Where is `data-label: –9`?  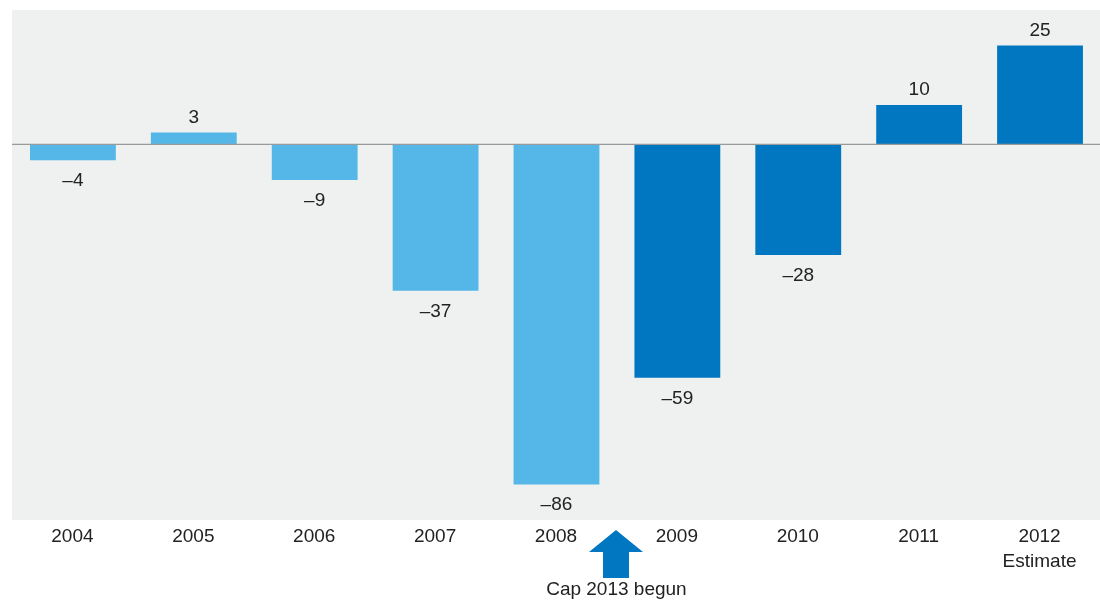
data-label: –9 is located at coordinates (315, 199).